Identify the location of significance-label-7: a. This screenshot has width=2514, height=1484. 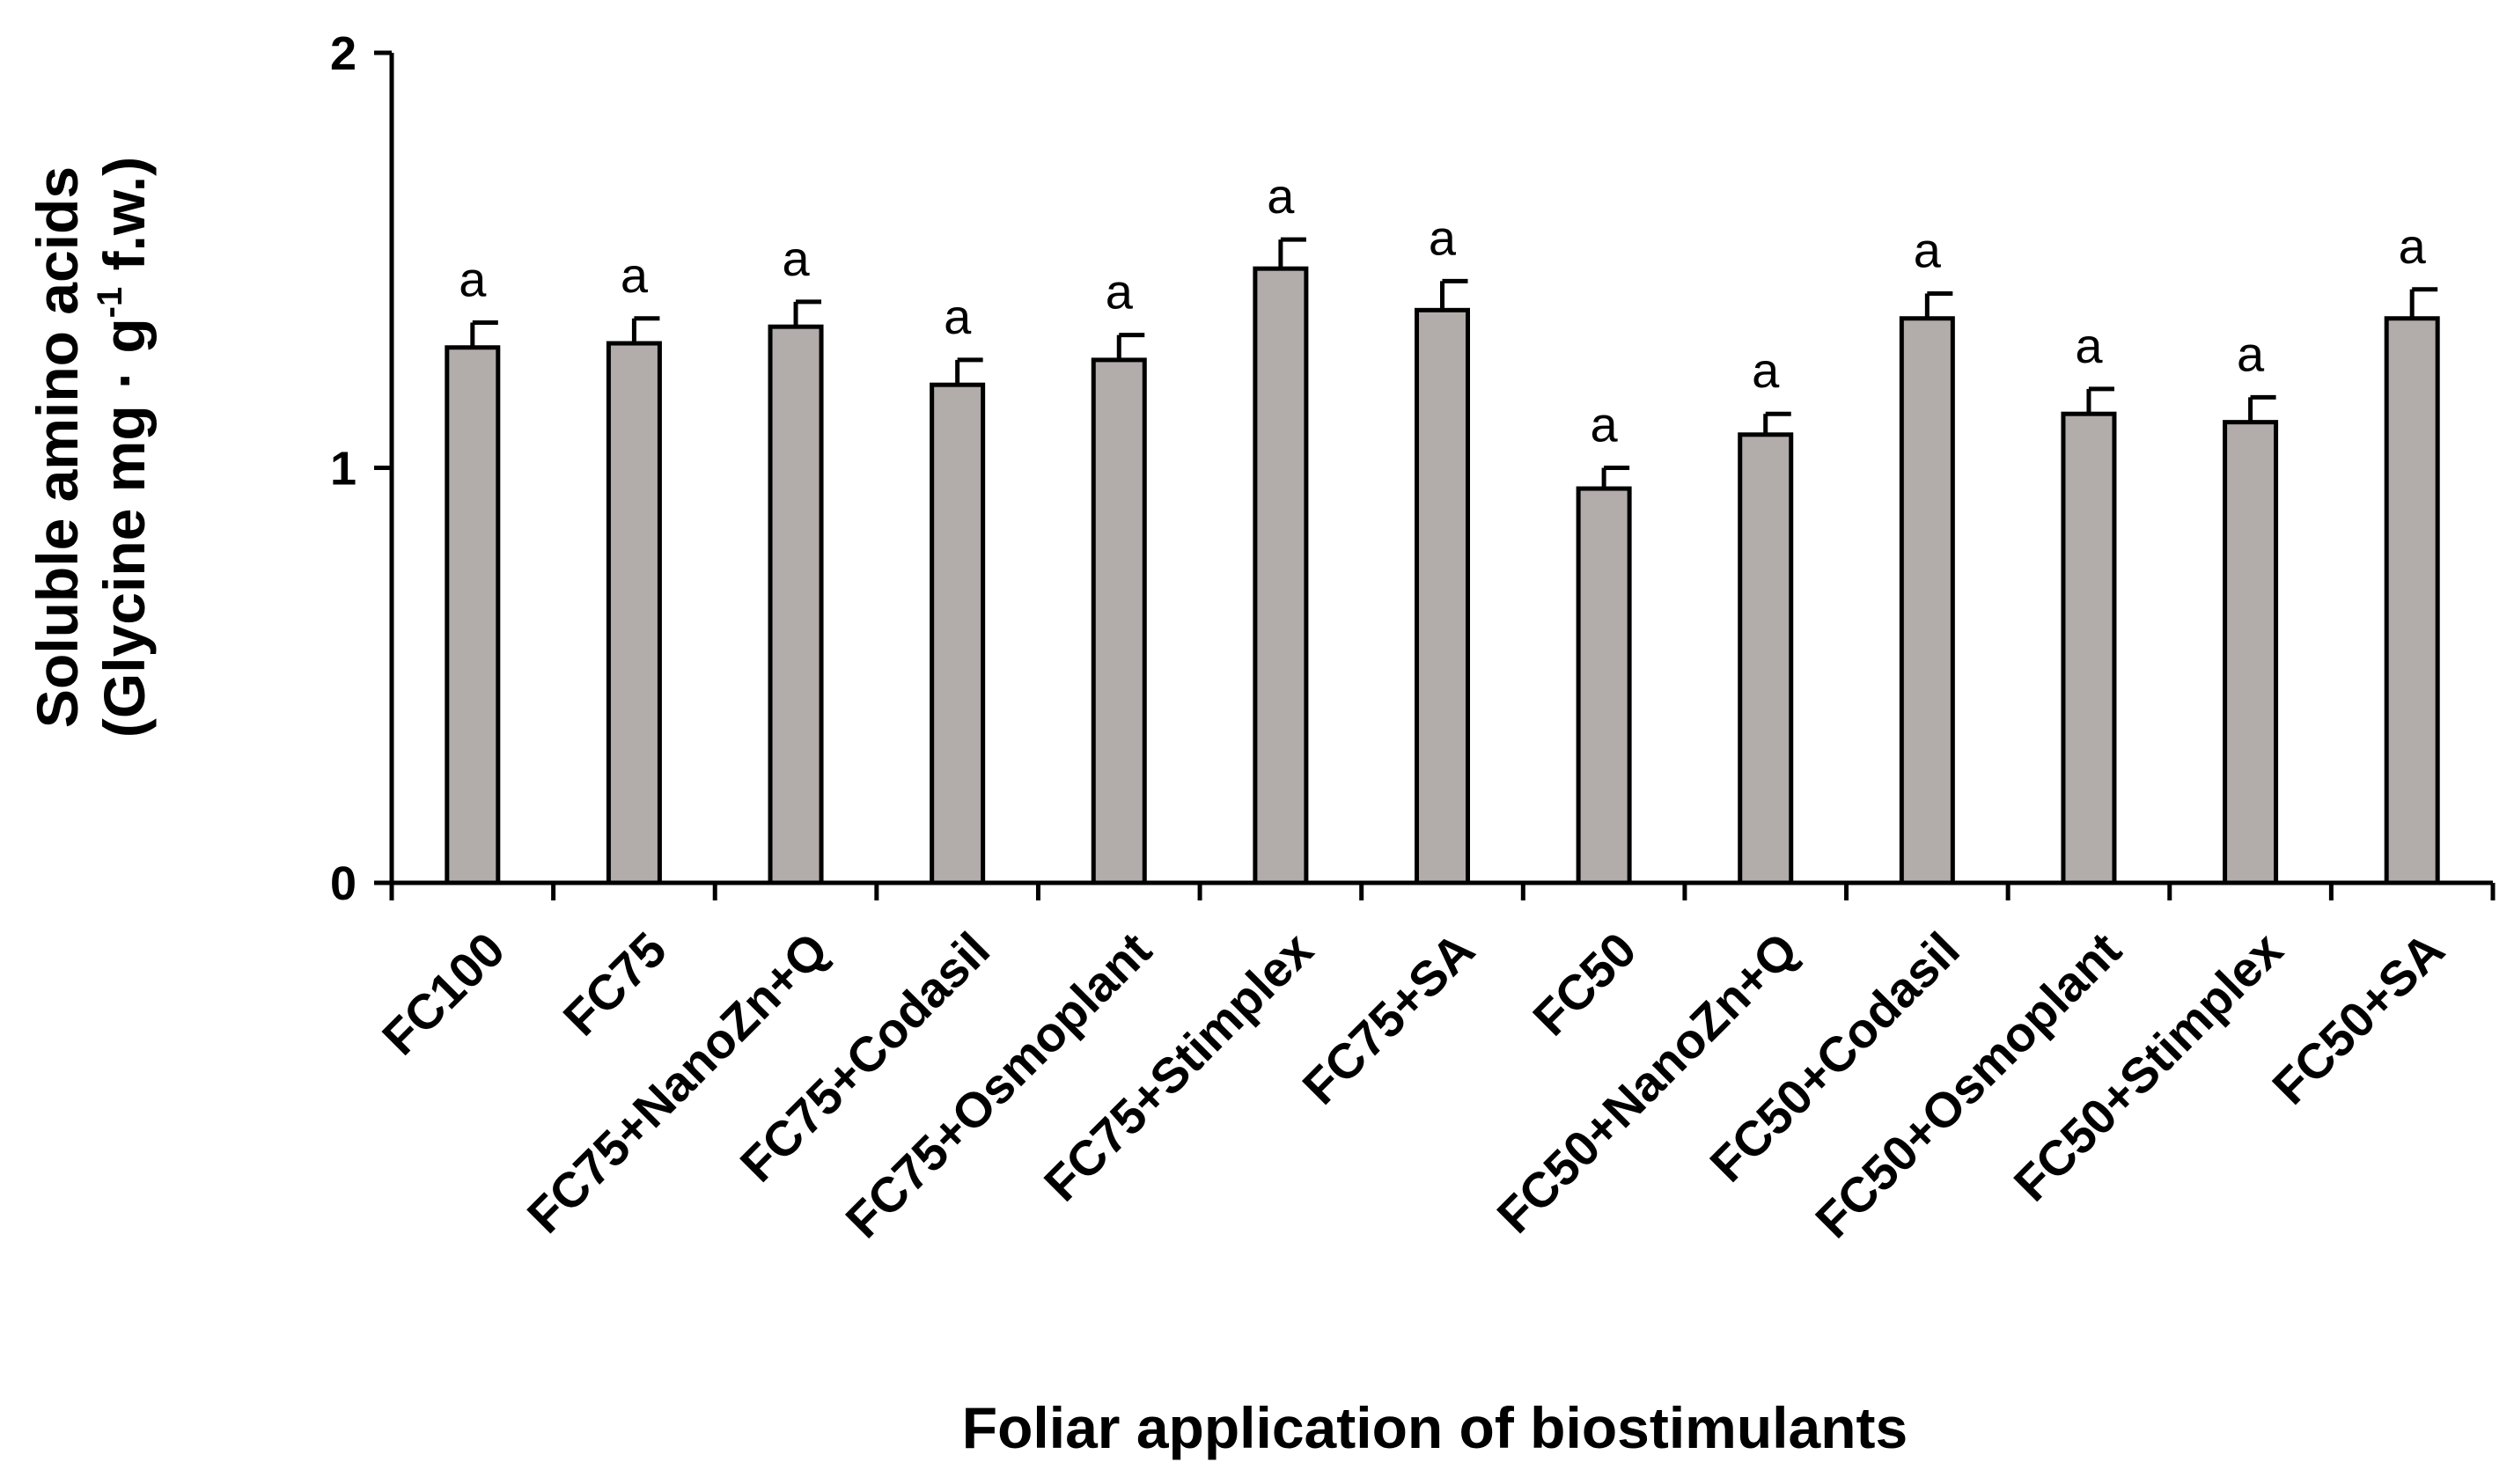
(1605, 424).